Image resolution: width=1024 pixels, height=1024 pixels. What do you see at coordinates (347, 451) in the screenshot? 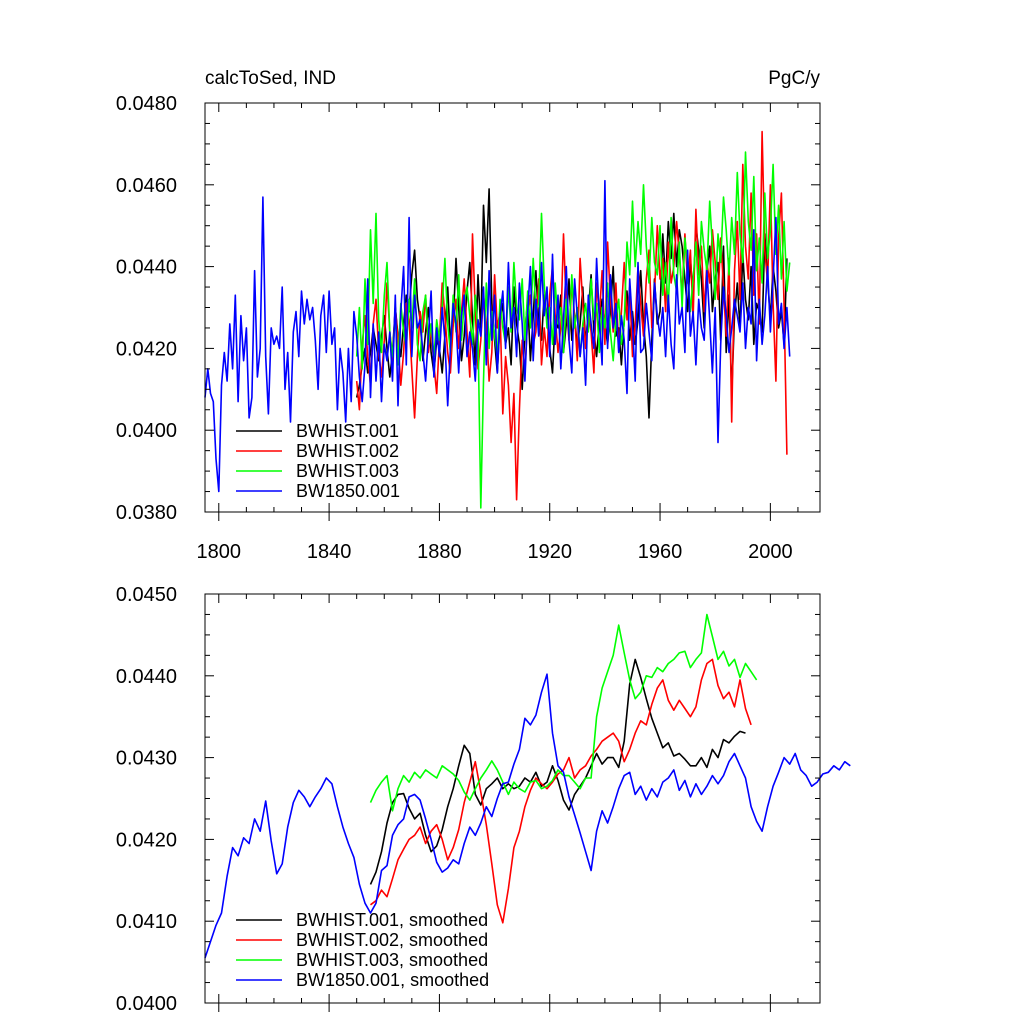
I see `legend-label: BWHIST.002` at bounding box center [347, 451].